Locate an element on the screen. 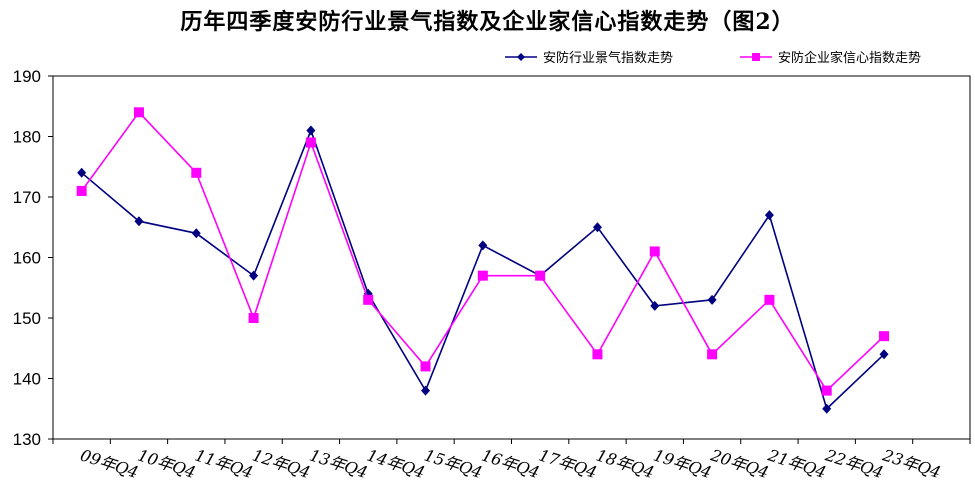 This screenshot has width=975, height=494. legend-marker-square is located at coordinates (756, 57).